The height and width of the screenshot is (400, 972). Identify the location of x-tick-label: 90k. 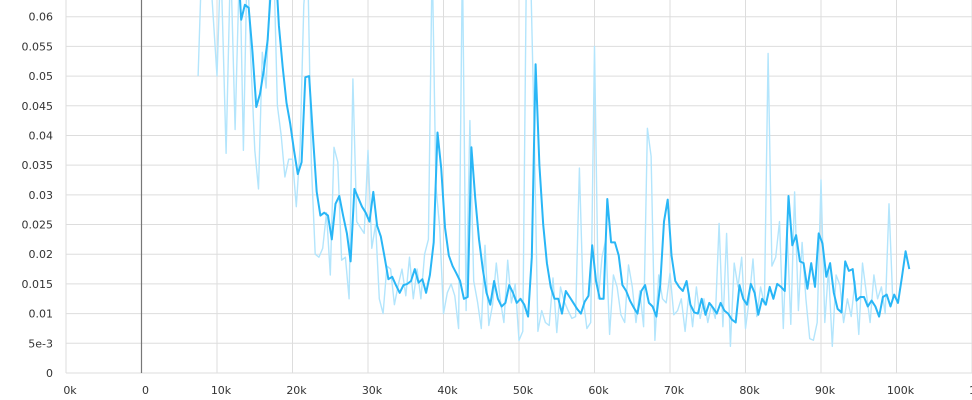
(825, 390).